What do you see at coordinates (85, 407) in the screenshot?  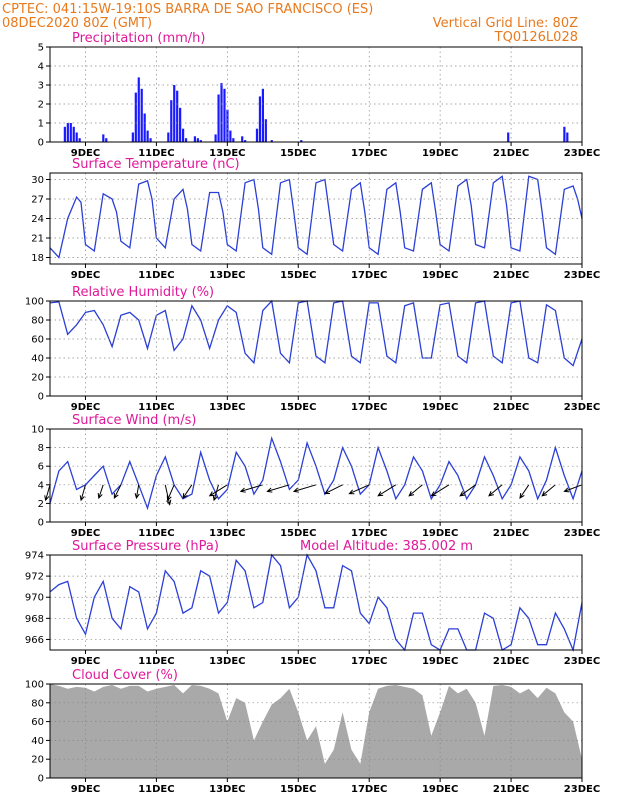 I see `rh-xtick-label: 9DEC` at bounding box center [85, 407].